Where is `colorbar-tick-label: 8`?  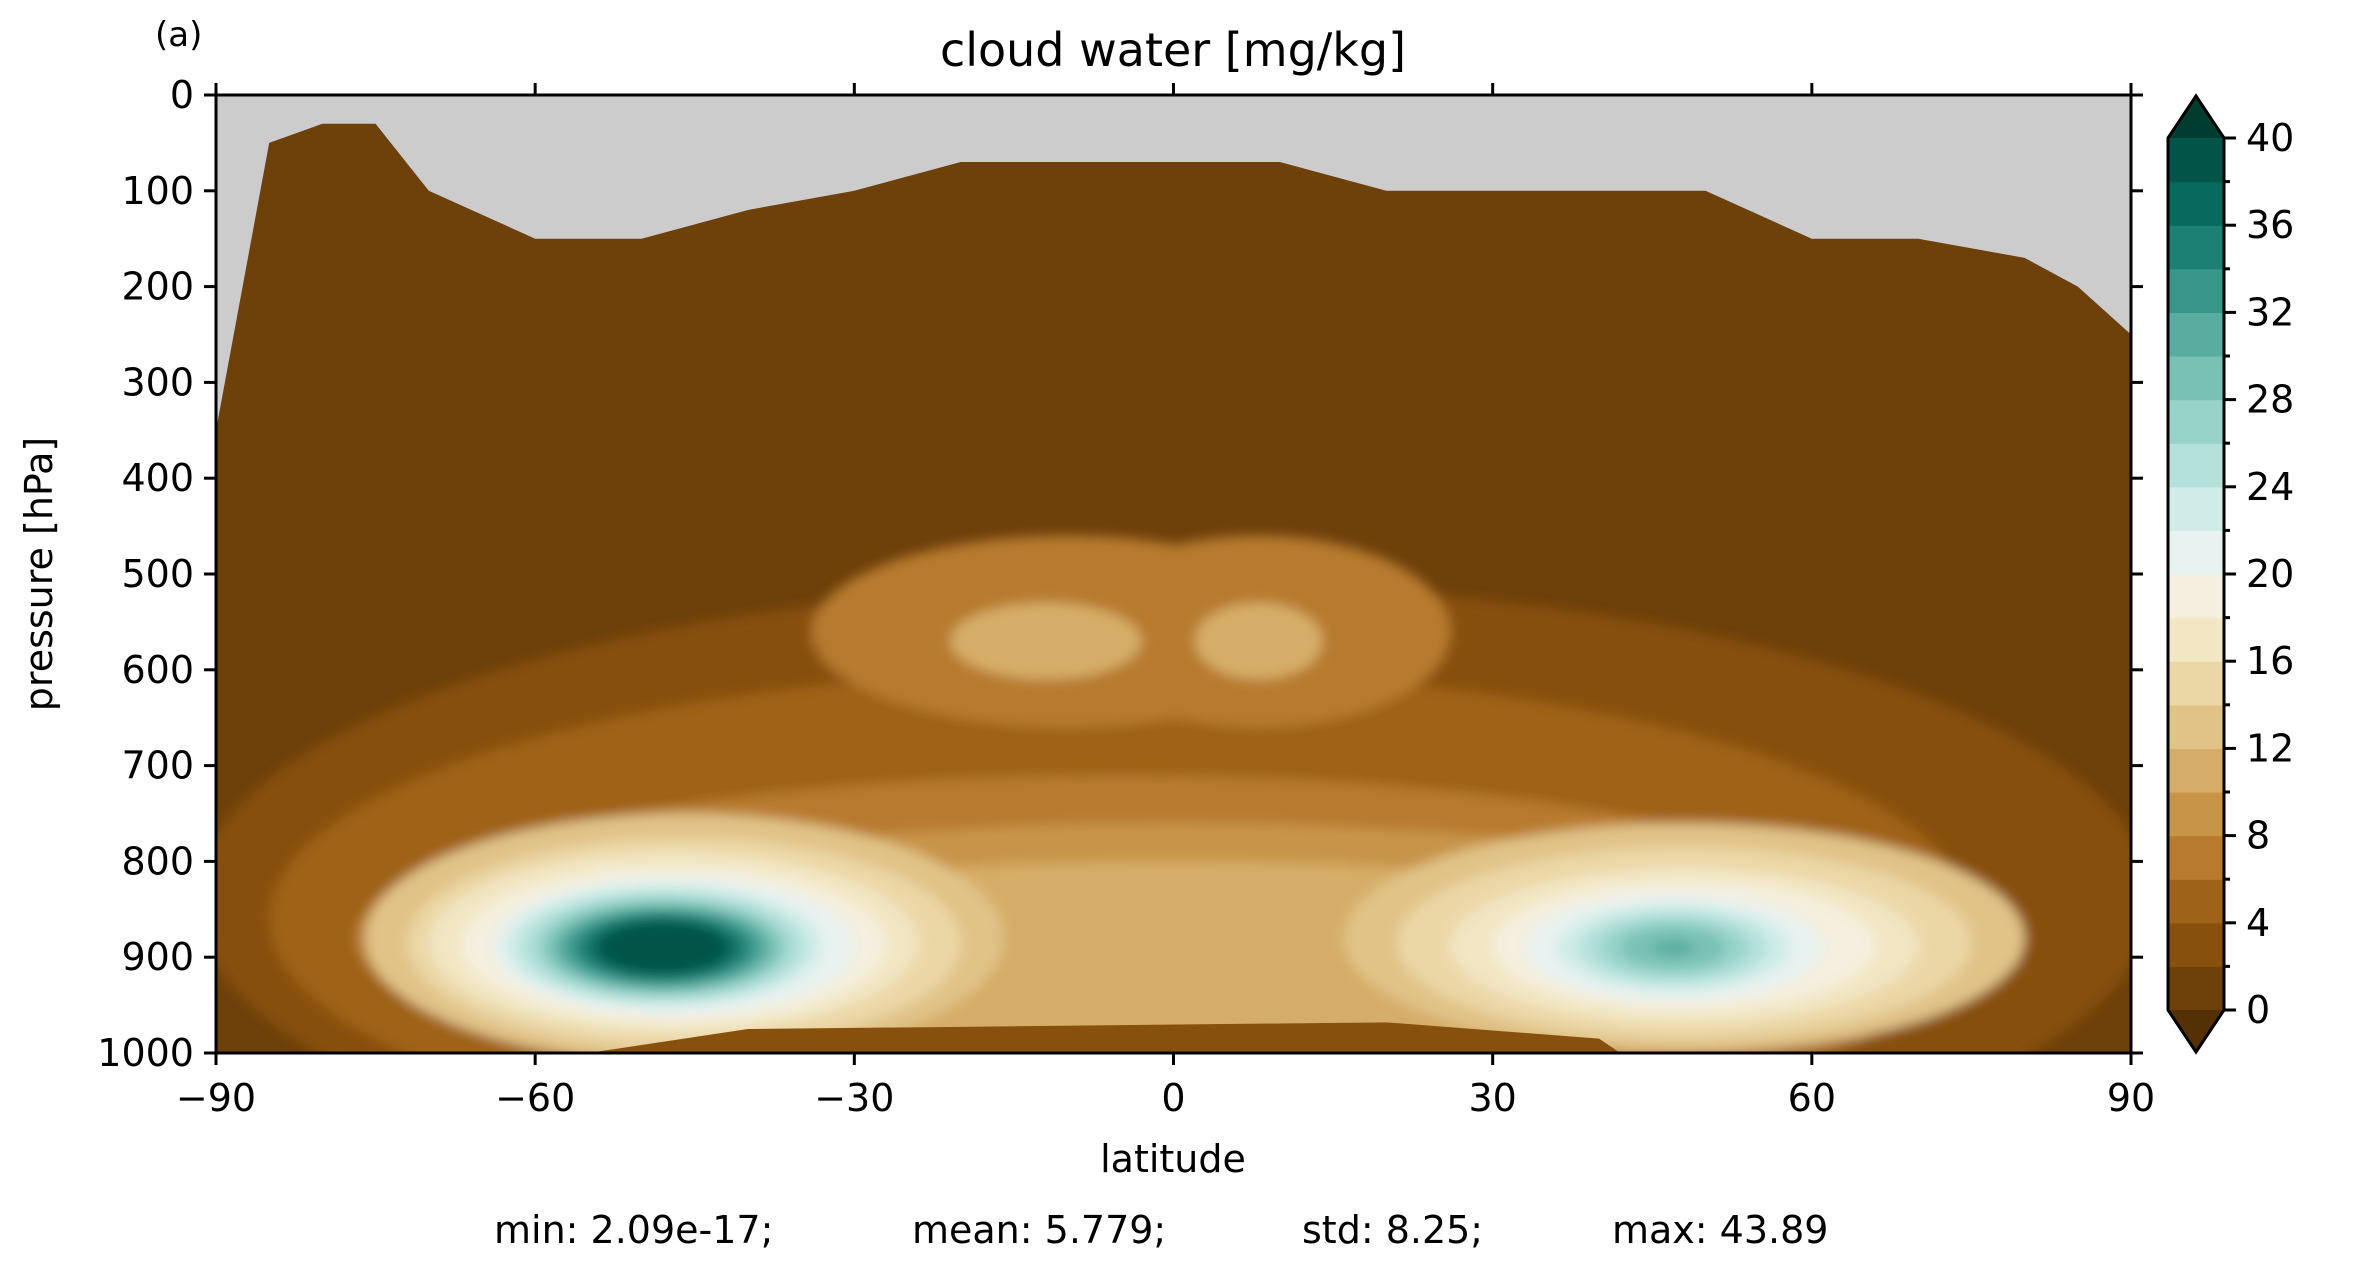
colorbar-tick-label: 8 is located at coordinates (2258, 836).